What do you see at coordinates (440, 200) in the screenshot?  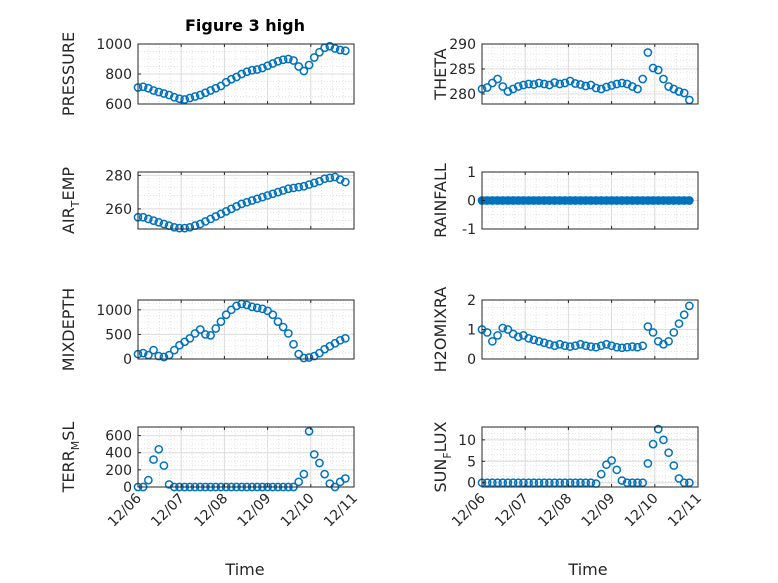 I see `y-axis-label-rainfall: RAINFALL` at bounding box center [440, 200].